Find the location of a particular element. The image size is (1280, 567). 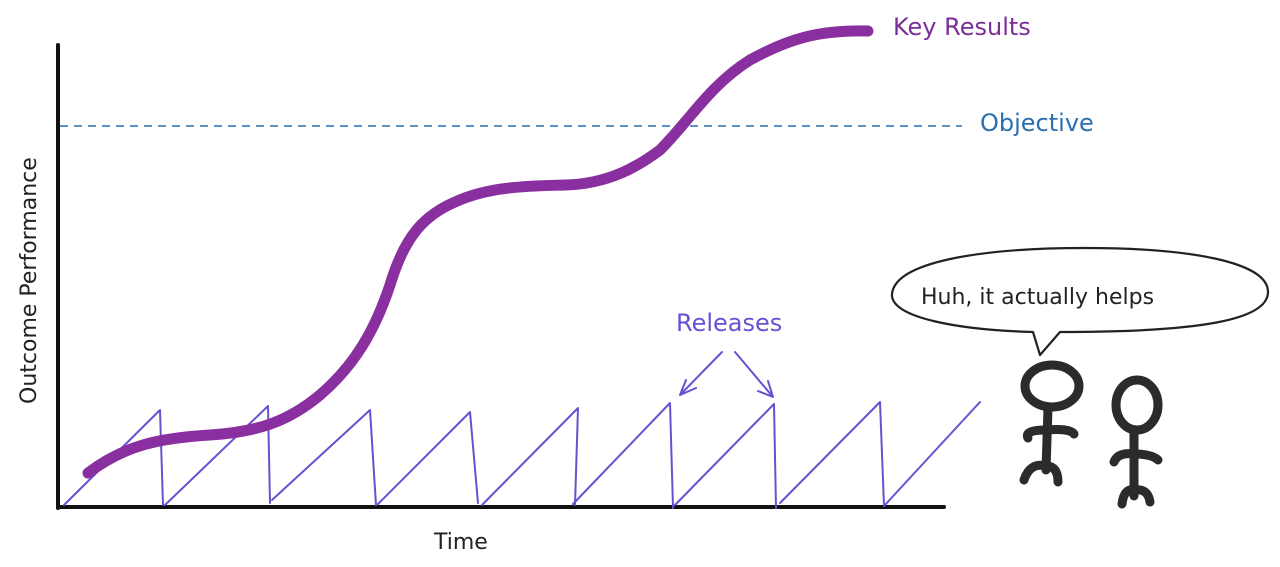

x-axis-label: Time is located at coordinates (460, 542).